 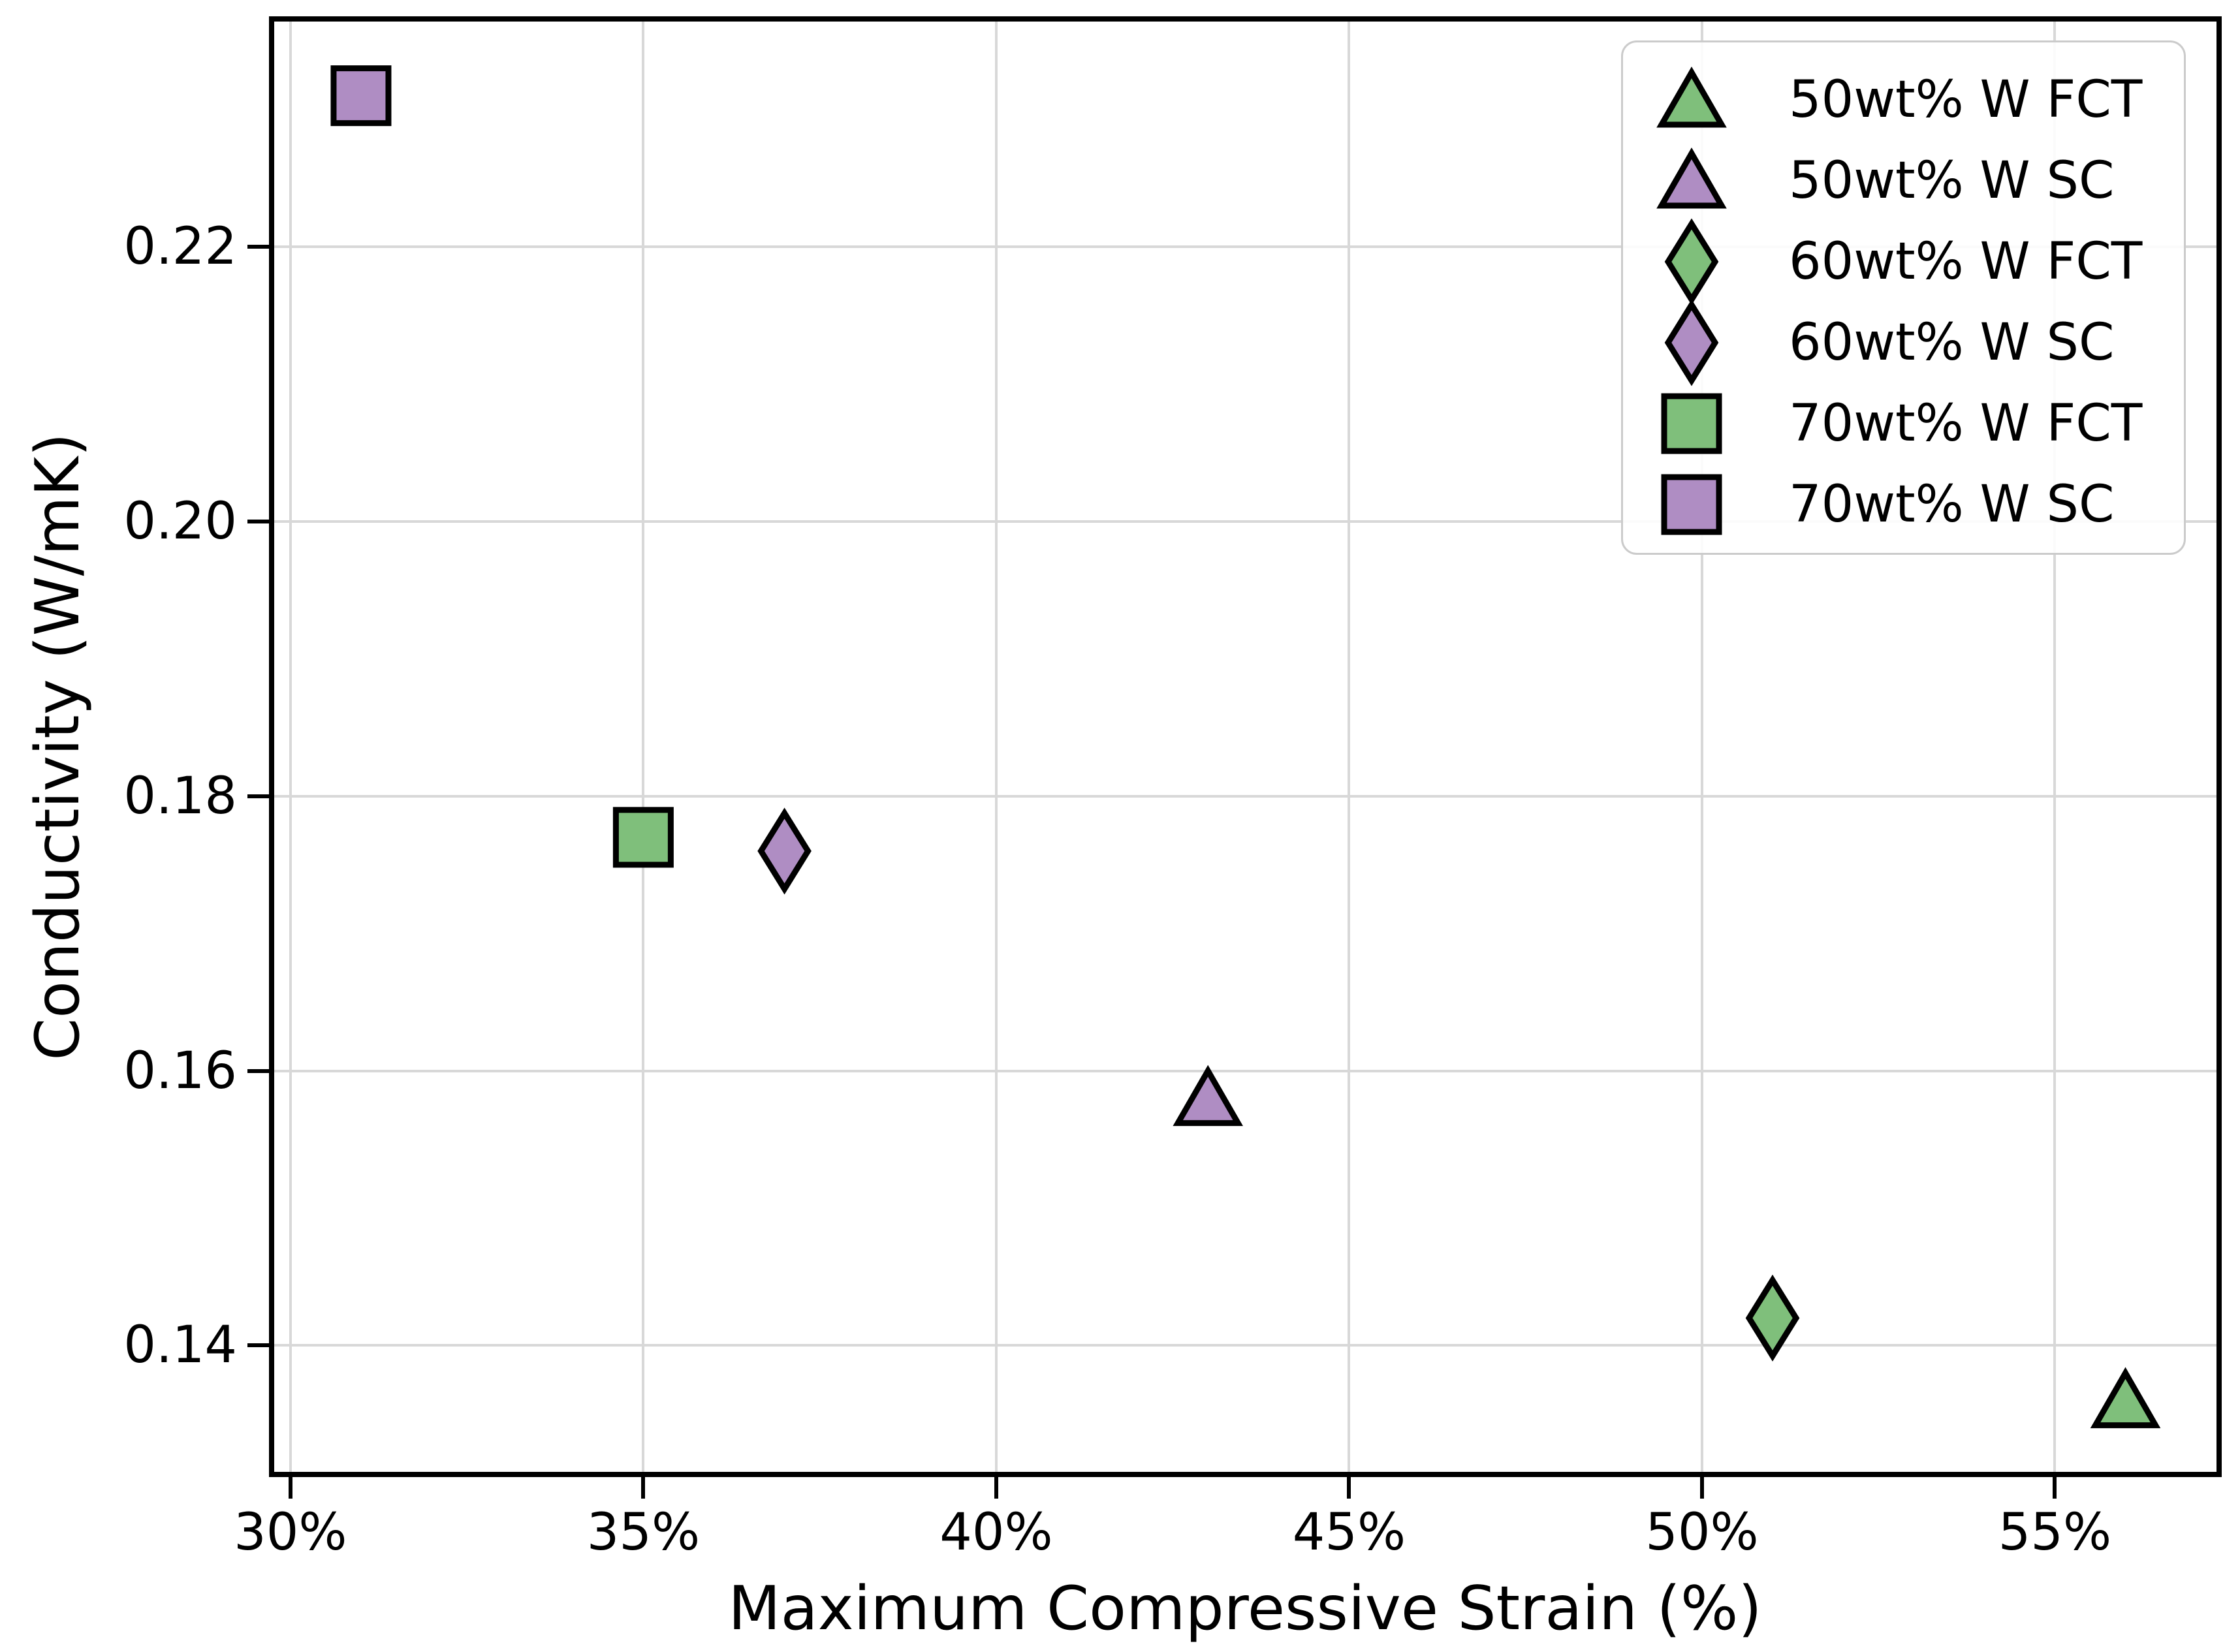 I want to click on gridline-x-55%, so click(x=2055, y=747).